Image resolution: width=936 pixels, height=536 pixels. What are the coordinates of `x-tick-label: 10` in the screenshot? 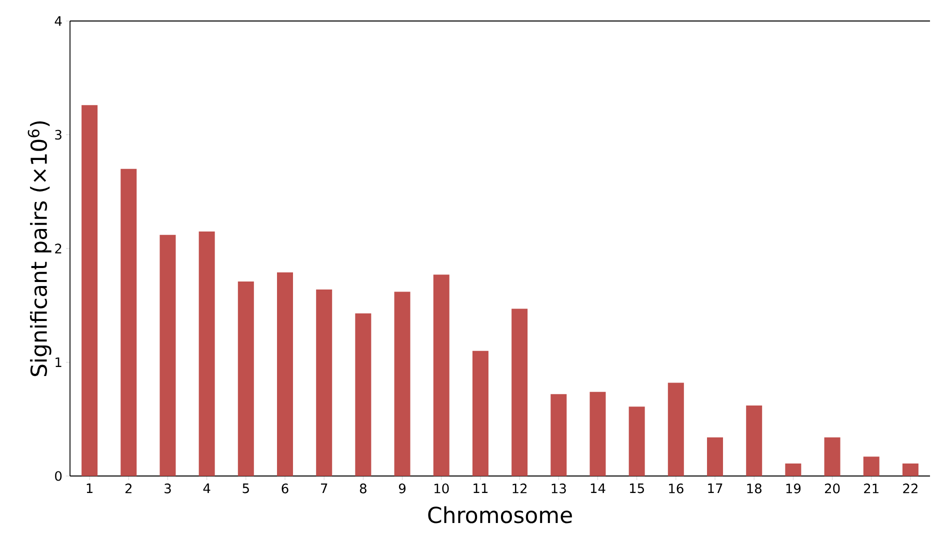 It's located at (441, 489).